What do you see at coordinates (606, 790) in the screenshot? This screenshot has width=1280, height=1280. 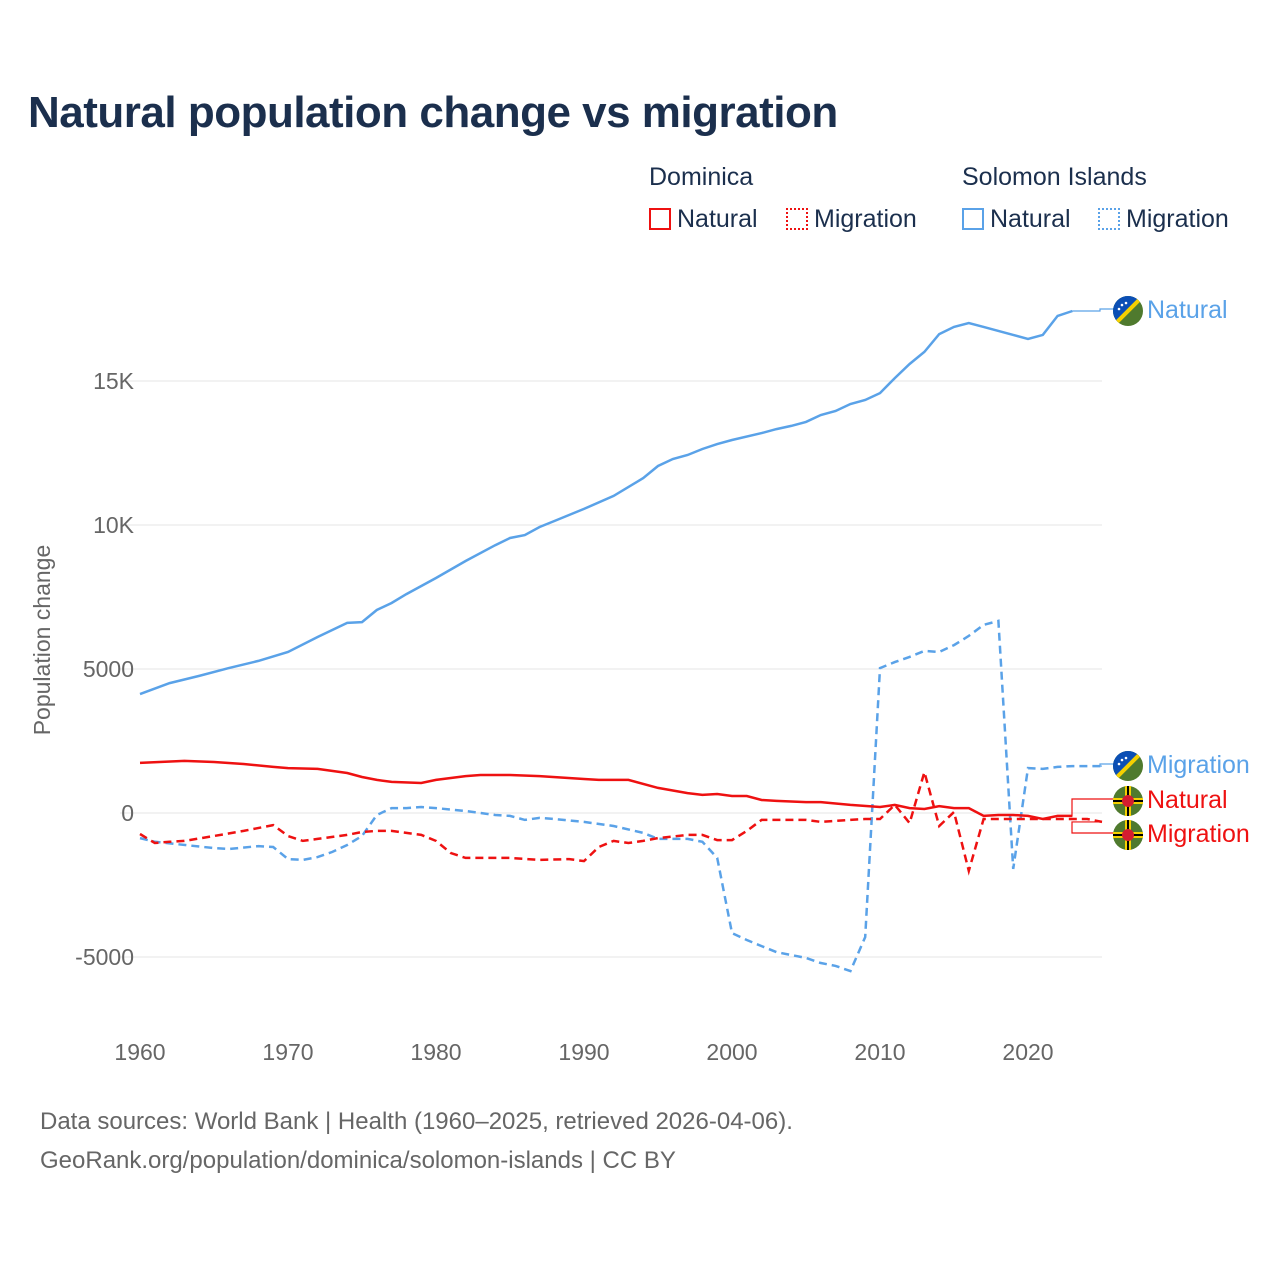 I see `series-line-dominica-natural` at bounding box center [606, 790].